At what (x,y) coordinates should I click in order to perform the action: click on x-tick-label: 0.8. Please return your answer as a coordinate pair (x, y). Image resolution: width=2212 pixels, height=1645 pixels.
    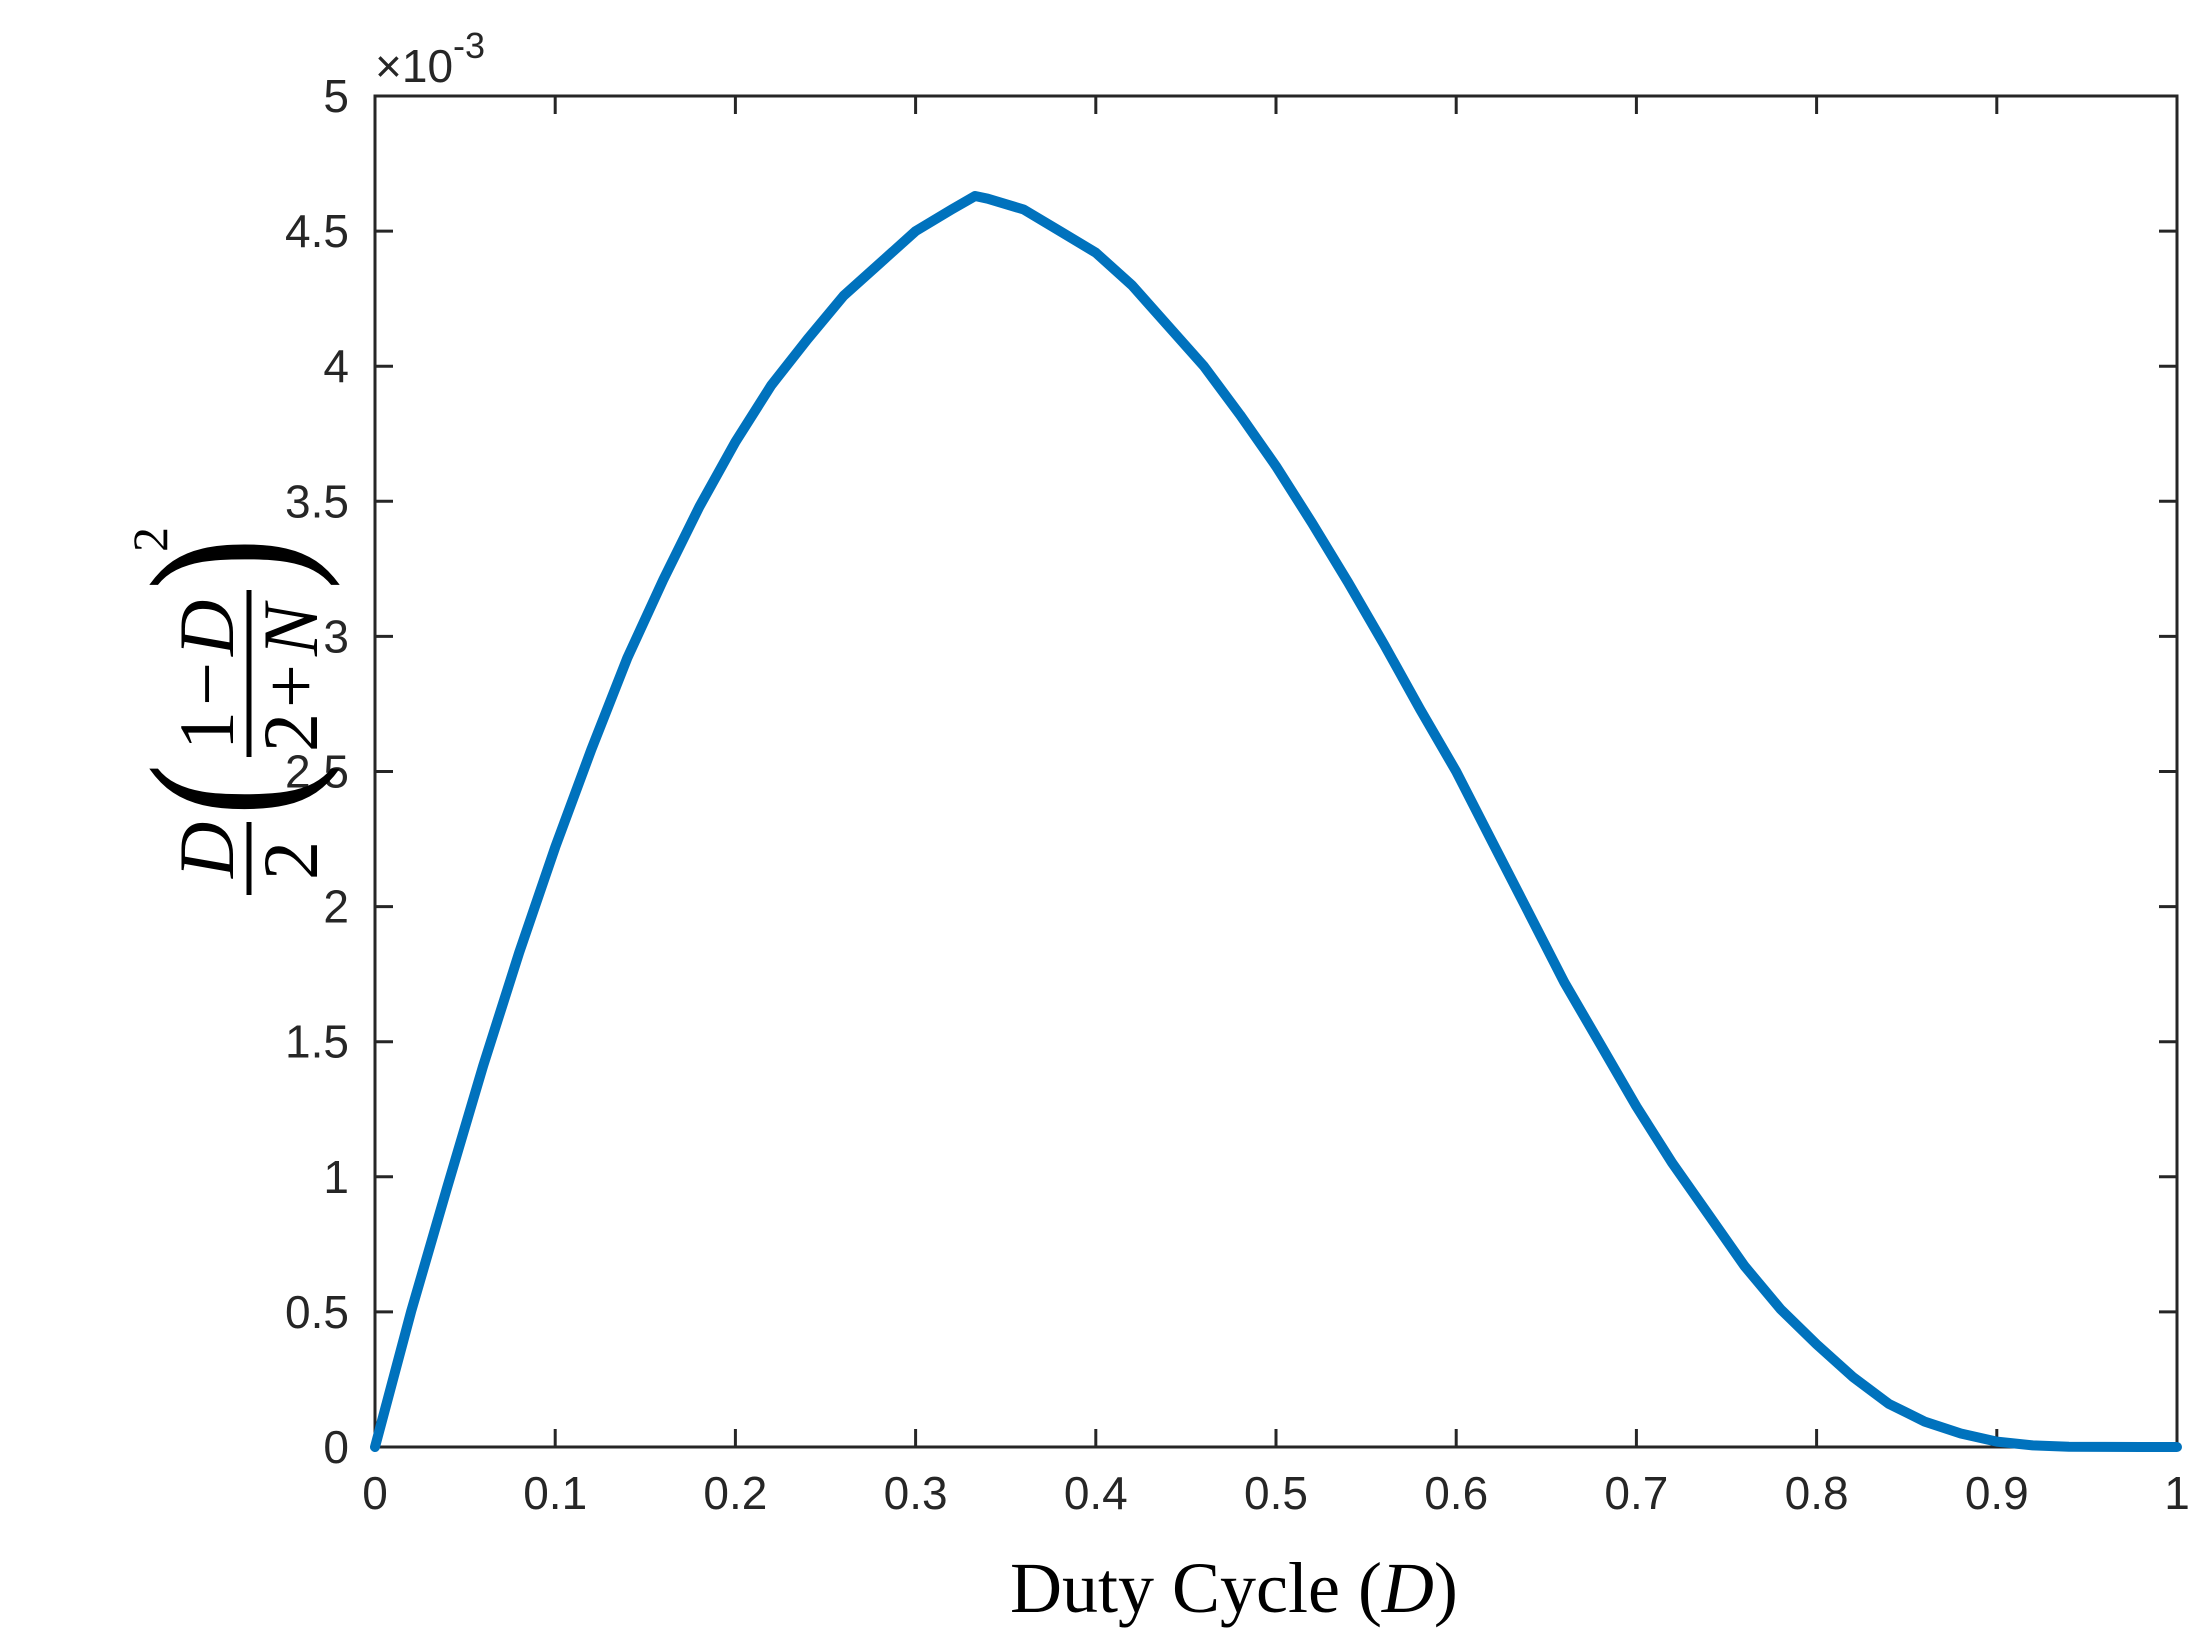
    Looking at the image, I should click on (1817, 1493).